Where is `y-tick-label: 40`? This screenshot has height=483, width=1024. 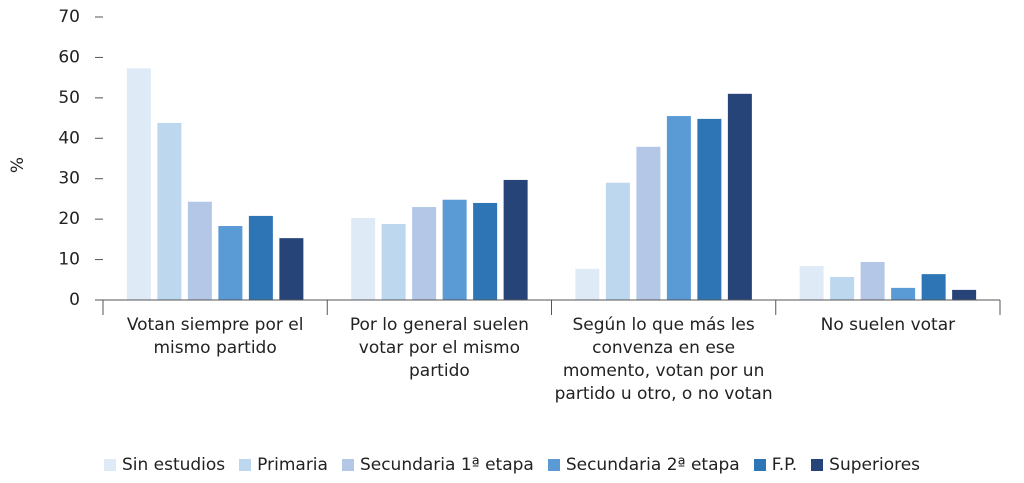 y-tick-label: 40 is located at coordinates (69, 138).